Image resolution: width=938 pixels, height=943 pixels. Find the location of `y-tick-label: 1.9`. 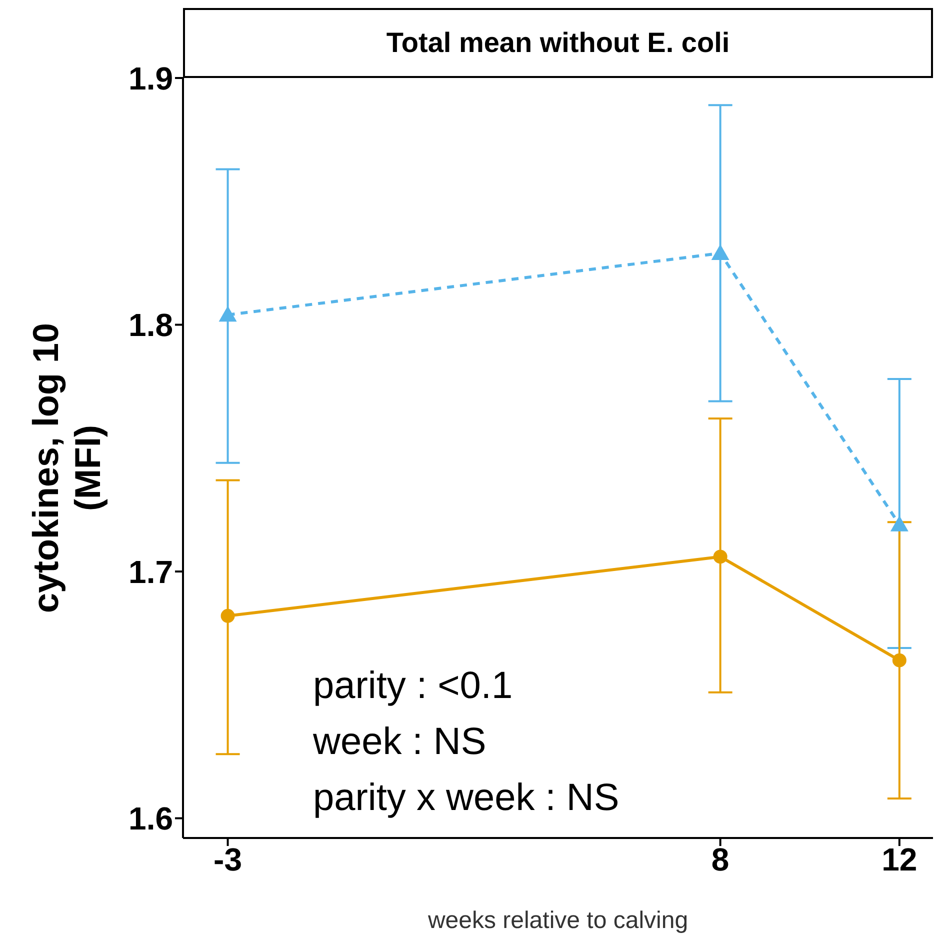

y-tick-label: 1.9 is located at coordinates (150, 78).